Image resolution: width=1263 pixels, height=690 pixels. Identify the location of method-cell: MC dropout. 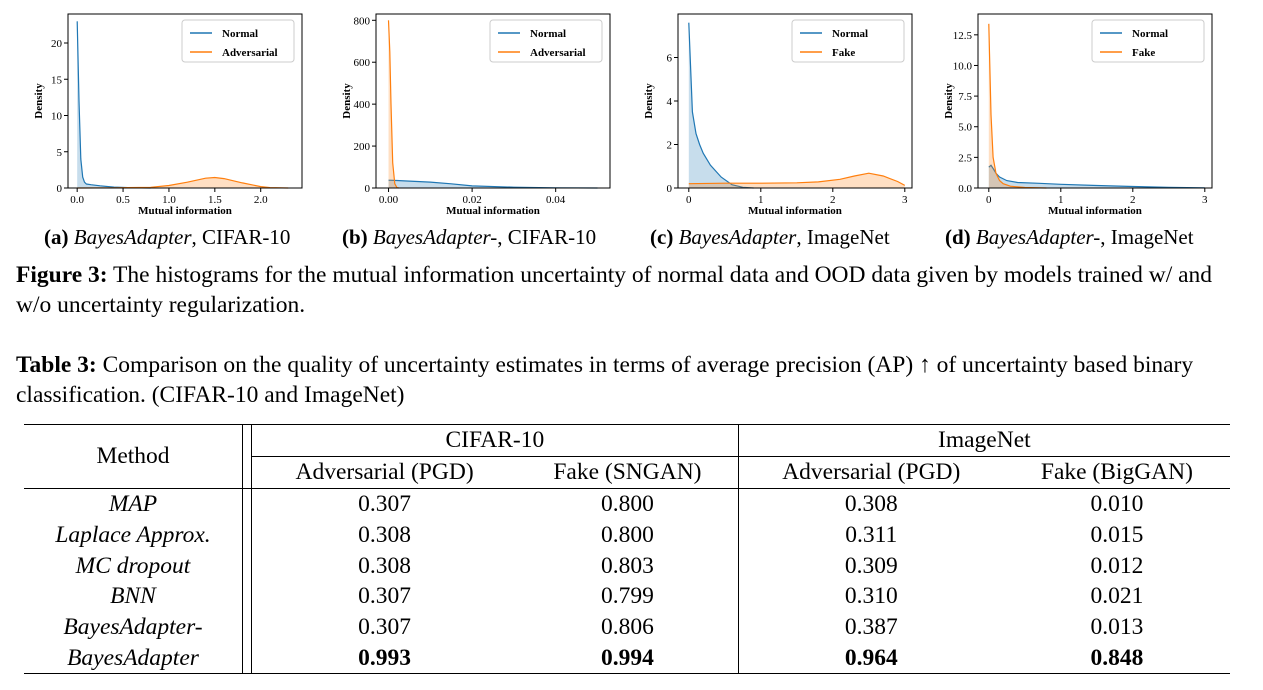
(133, 565).